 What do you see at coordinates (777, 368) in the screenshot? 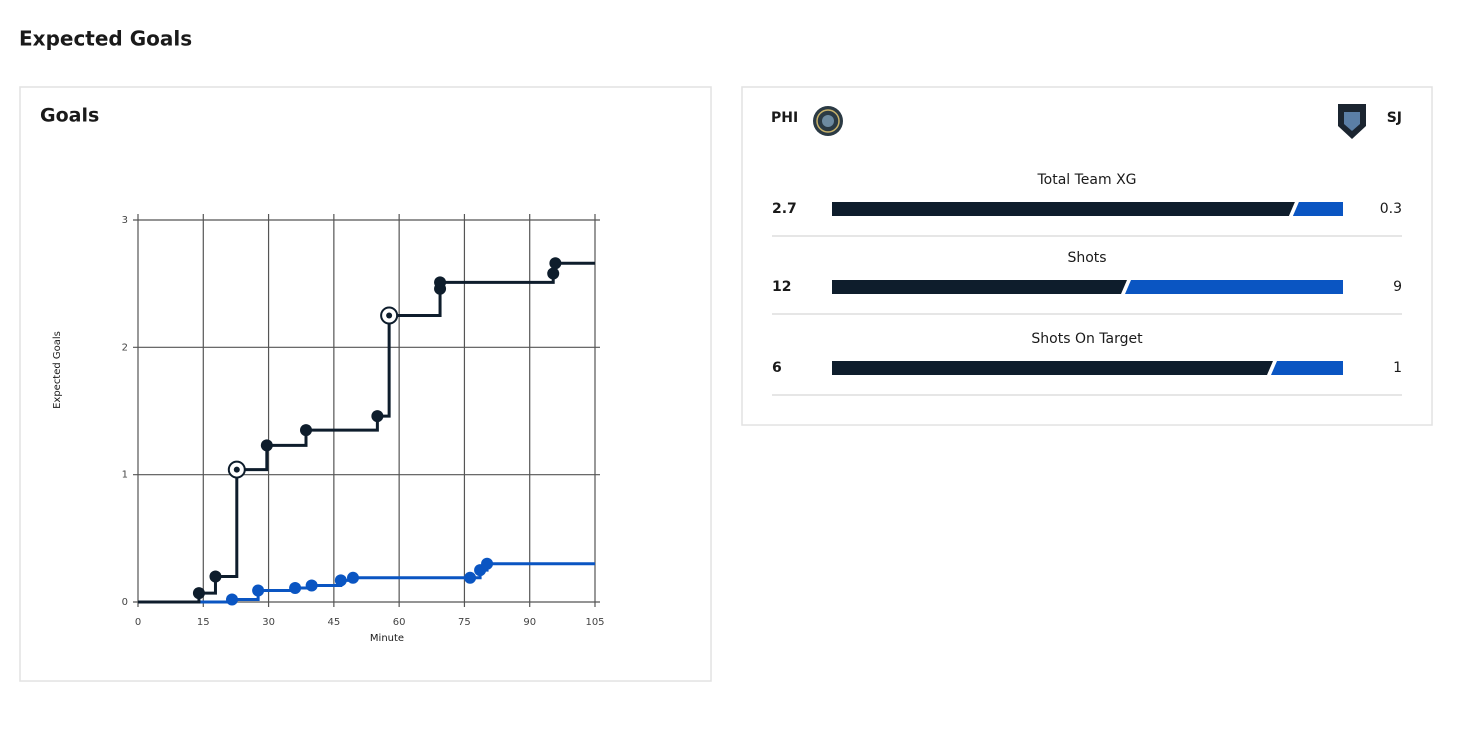
I see `home-stat: 6` at bounding box center [777, 368].